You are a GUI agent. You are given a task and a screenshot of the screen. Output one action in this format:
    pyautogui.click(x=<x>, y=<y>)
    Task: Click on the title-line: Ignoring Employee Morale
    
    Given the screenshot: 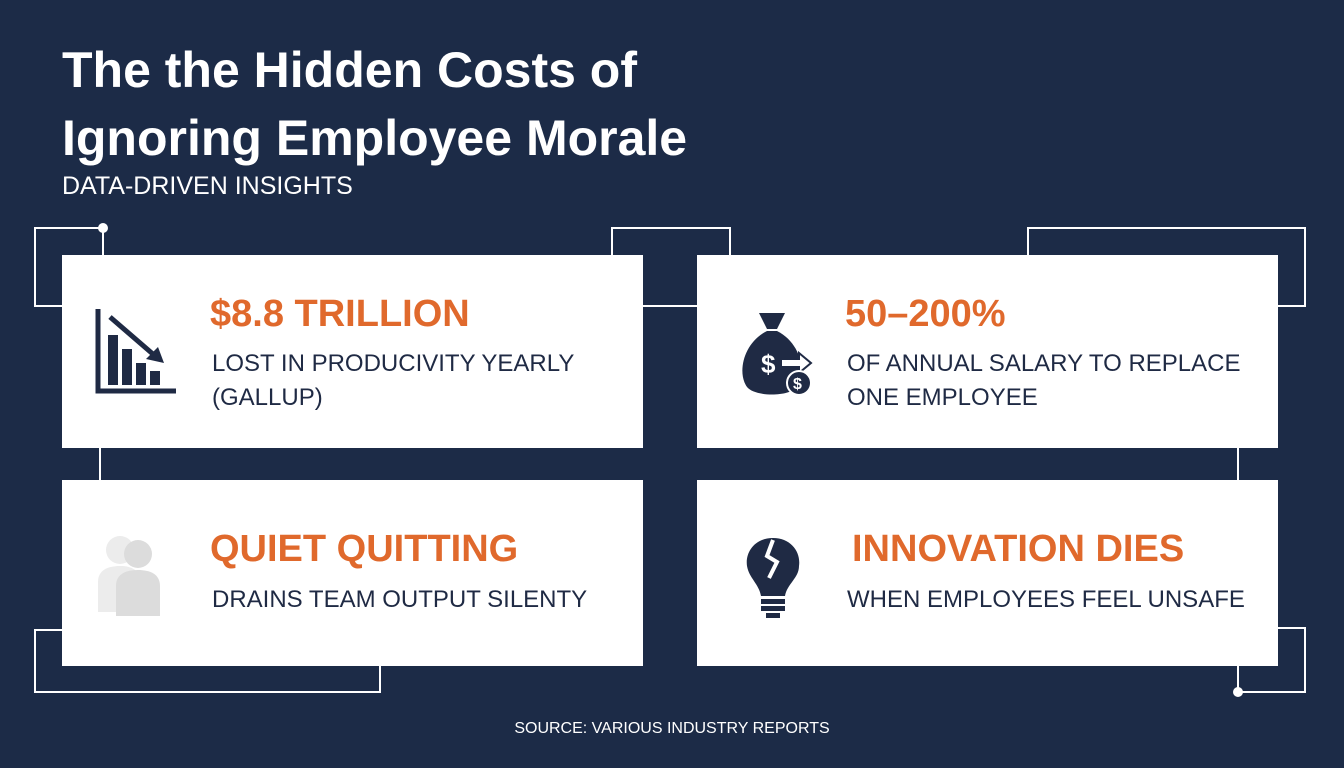 What is the action you would take?
    pyautogui.click(x=375, y=138)
    